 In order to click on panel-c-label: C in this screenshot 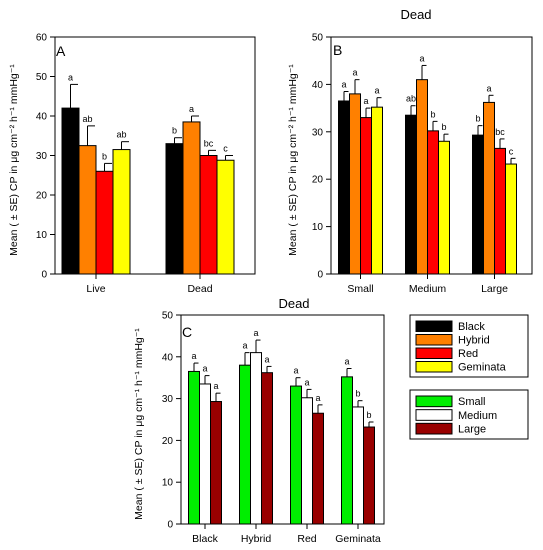, I will do `click(187, 332)`.